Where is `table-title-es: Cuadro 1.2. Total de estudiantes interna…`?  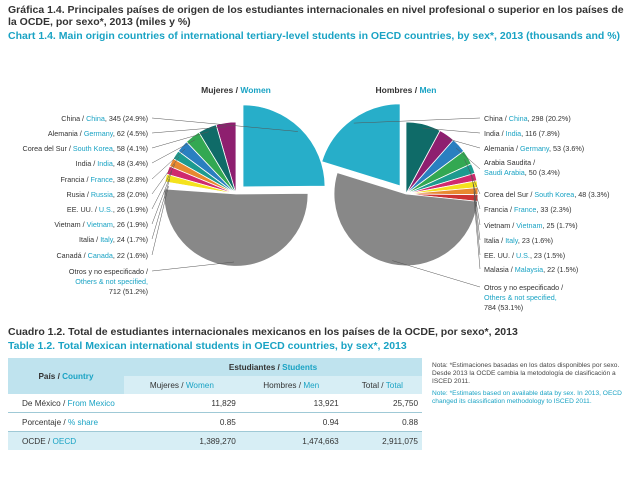 table-title-es: Cuadro 1.2. Total de estudiantes interna… is located at coordinates (263, 332).